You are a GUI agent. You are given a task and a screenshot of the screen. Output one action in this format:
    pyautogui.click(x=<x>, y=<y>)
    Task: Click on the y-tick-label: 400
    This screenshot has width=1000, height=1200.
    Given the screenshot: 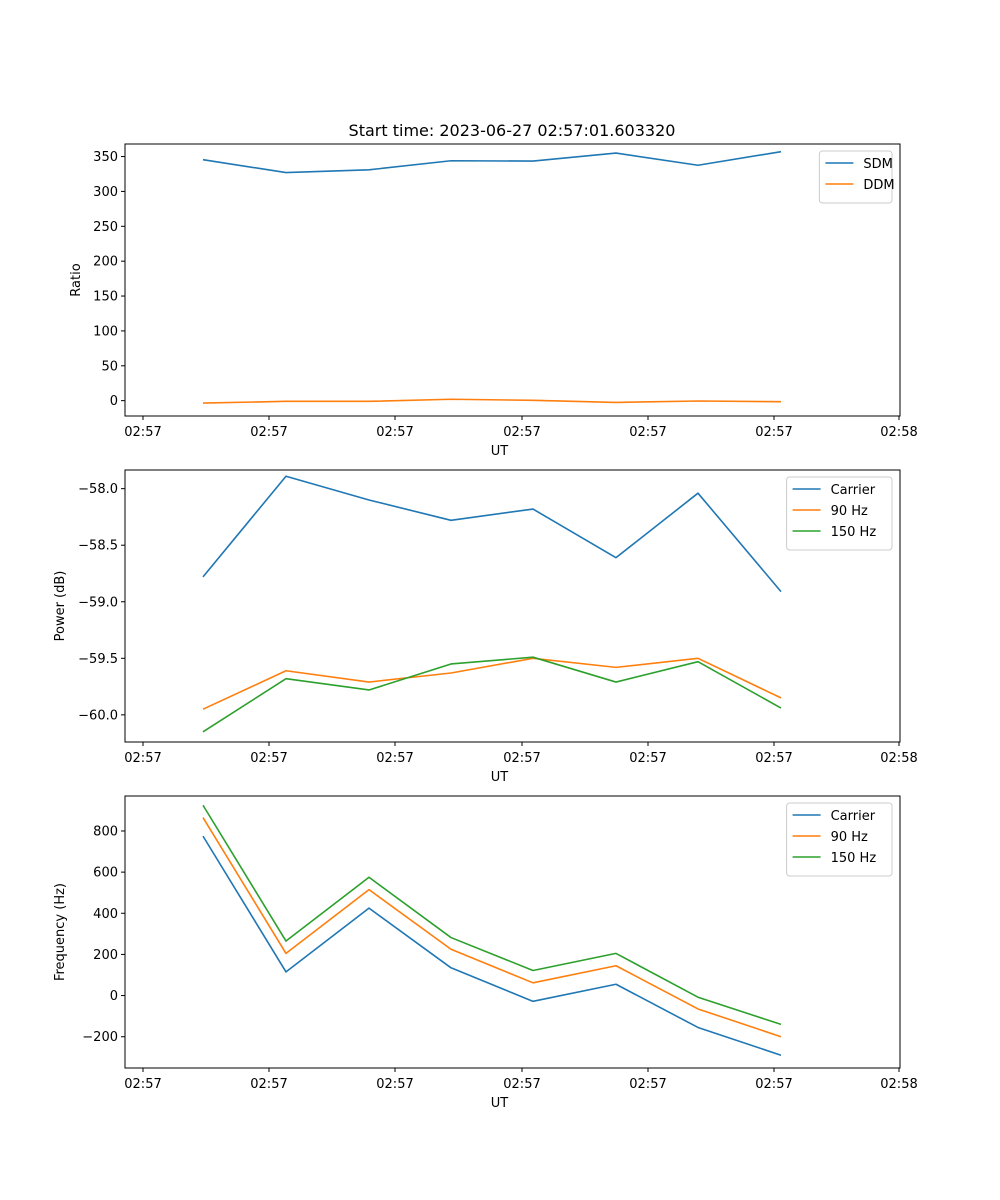 What is the action you would take?
    pyautogui.click(x=105, y=914)
    